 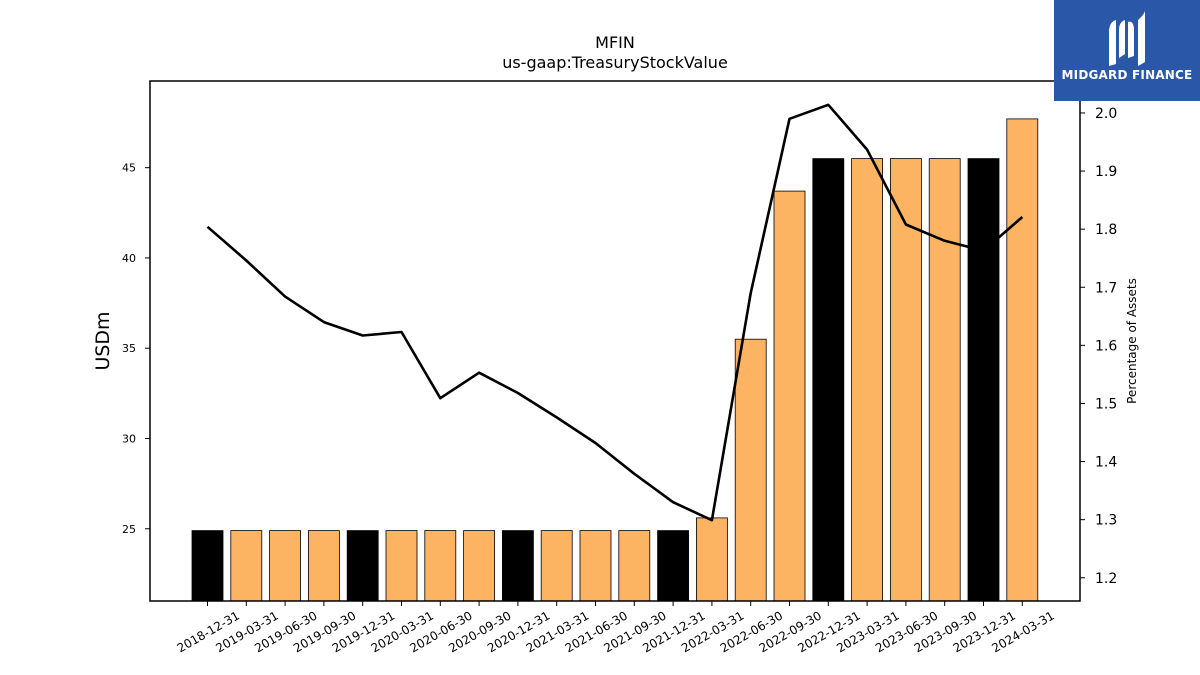 I want to click on y2-tick-label: 1.8, so click(x=1106, y=230).